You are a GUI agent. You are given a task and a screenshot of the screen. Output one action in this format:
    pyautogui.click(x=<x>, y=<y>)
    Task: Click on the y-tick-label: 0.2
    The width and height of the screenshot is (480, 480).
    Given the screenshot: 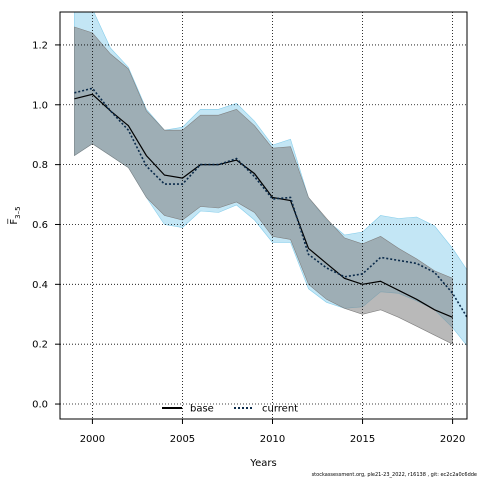 What is the action you would take?
    pyautogui.click(x=40, y=345)
    